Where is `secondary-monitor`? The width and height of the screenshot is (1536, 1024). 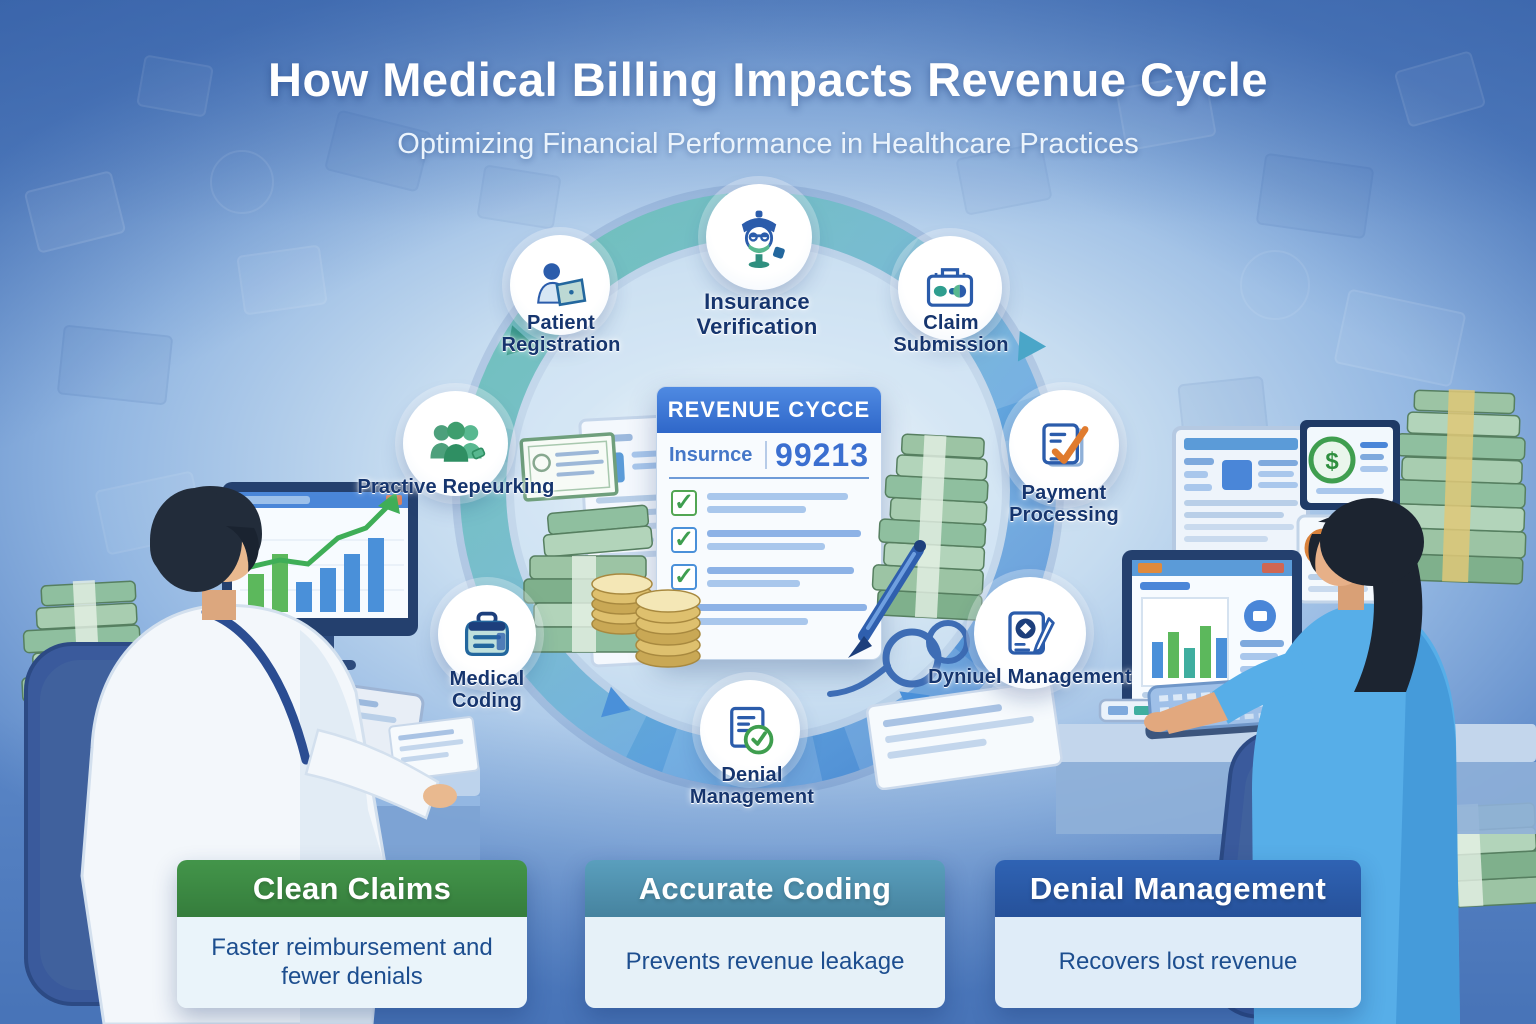 secondary-monitor is located at coordinates (1241, 499).